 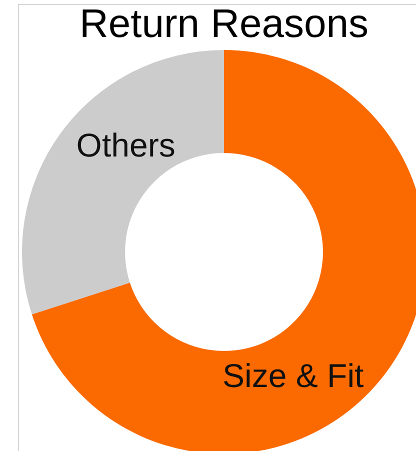 What do you see at coordinates (224, 24) in the screenshot?
I see `chart-title: Return Reasons` at bounding box center [224, 24].